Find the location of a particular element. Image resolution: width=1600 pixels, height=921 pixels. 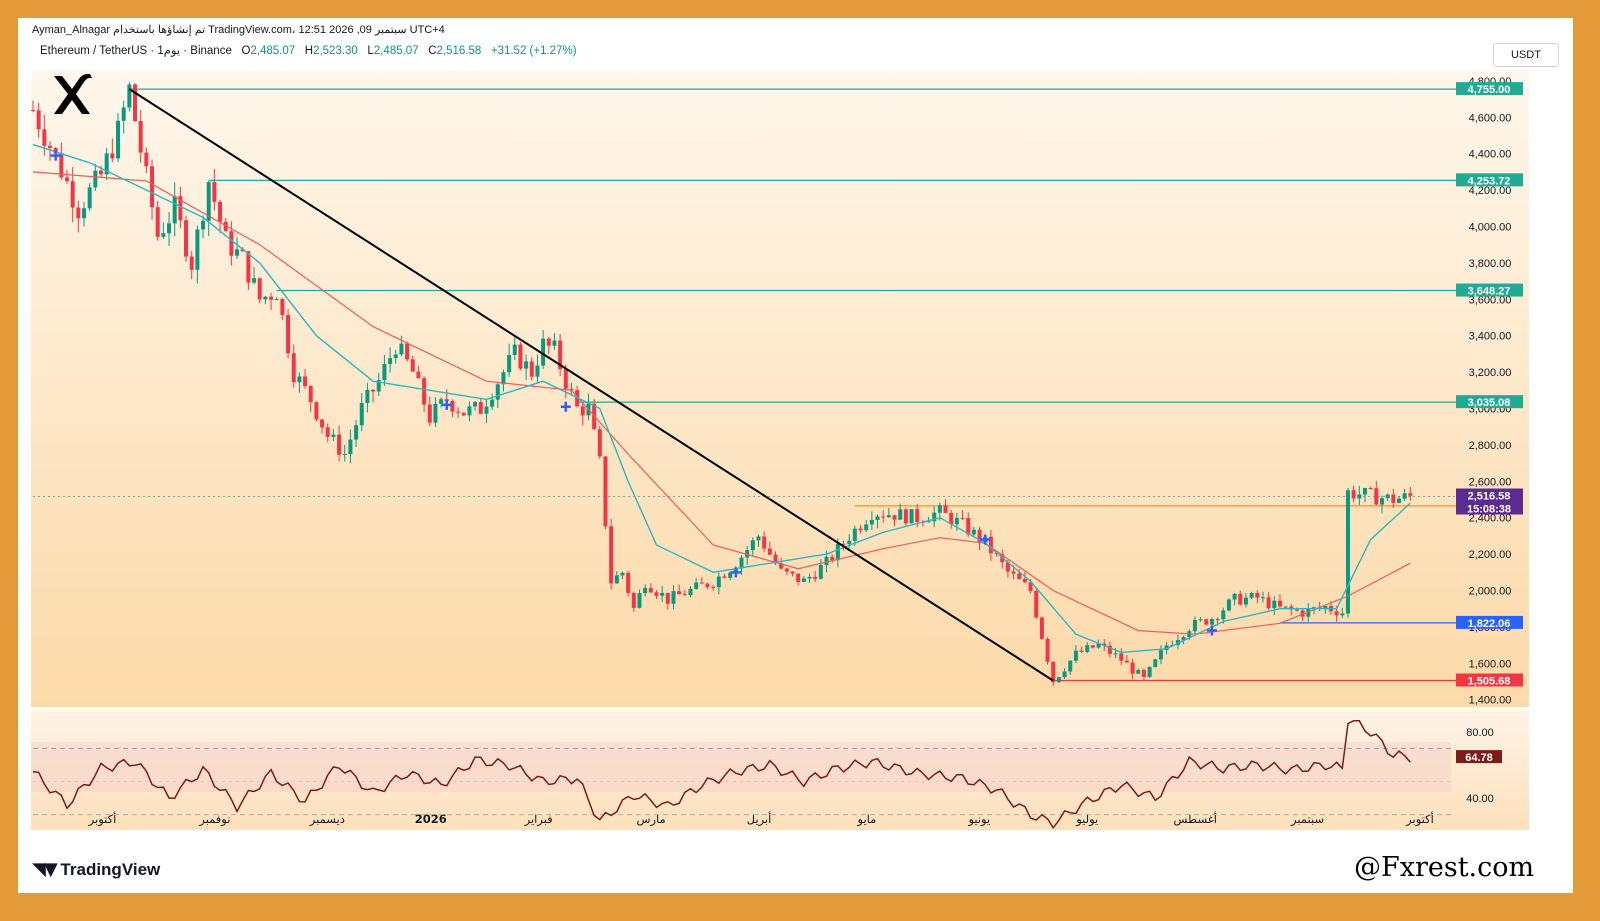

rsi-line is located at coordinates (721, 774).